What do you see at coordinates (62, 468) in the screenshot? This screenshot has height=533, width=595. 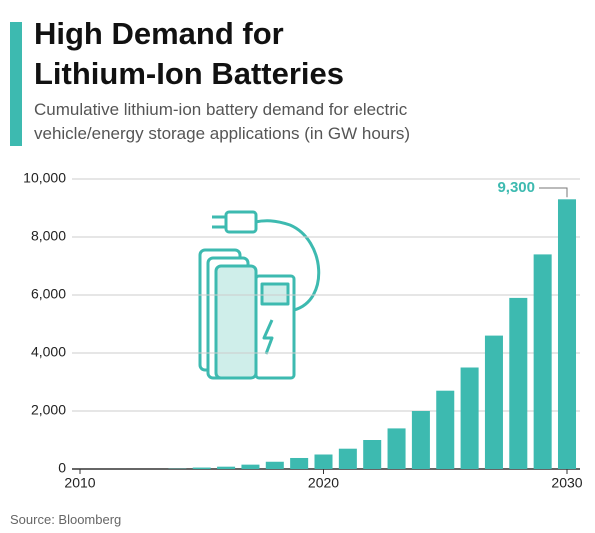 I see `y-tick-label: 0` at bounding box center [62, 468].